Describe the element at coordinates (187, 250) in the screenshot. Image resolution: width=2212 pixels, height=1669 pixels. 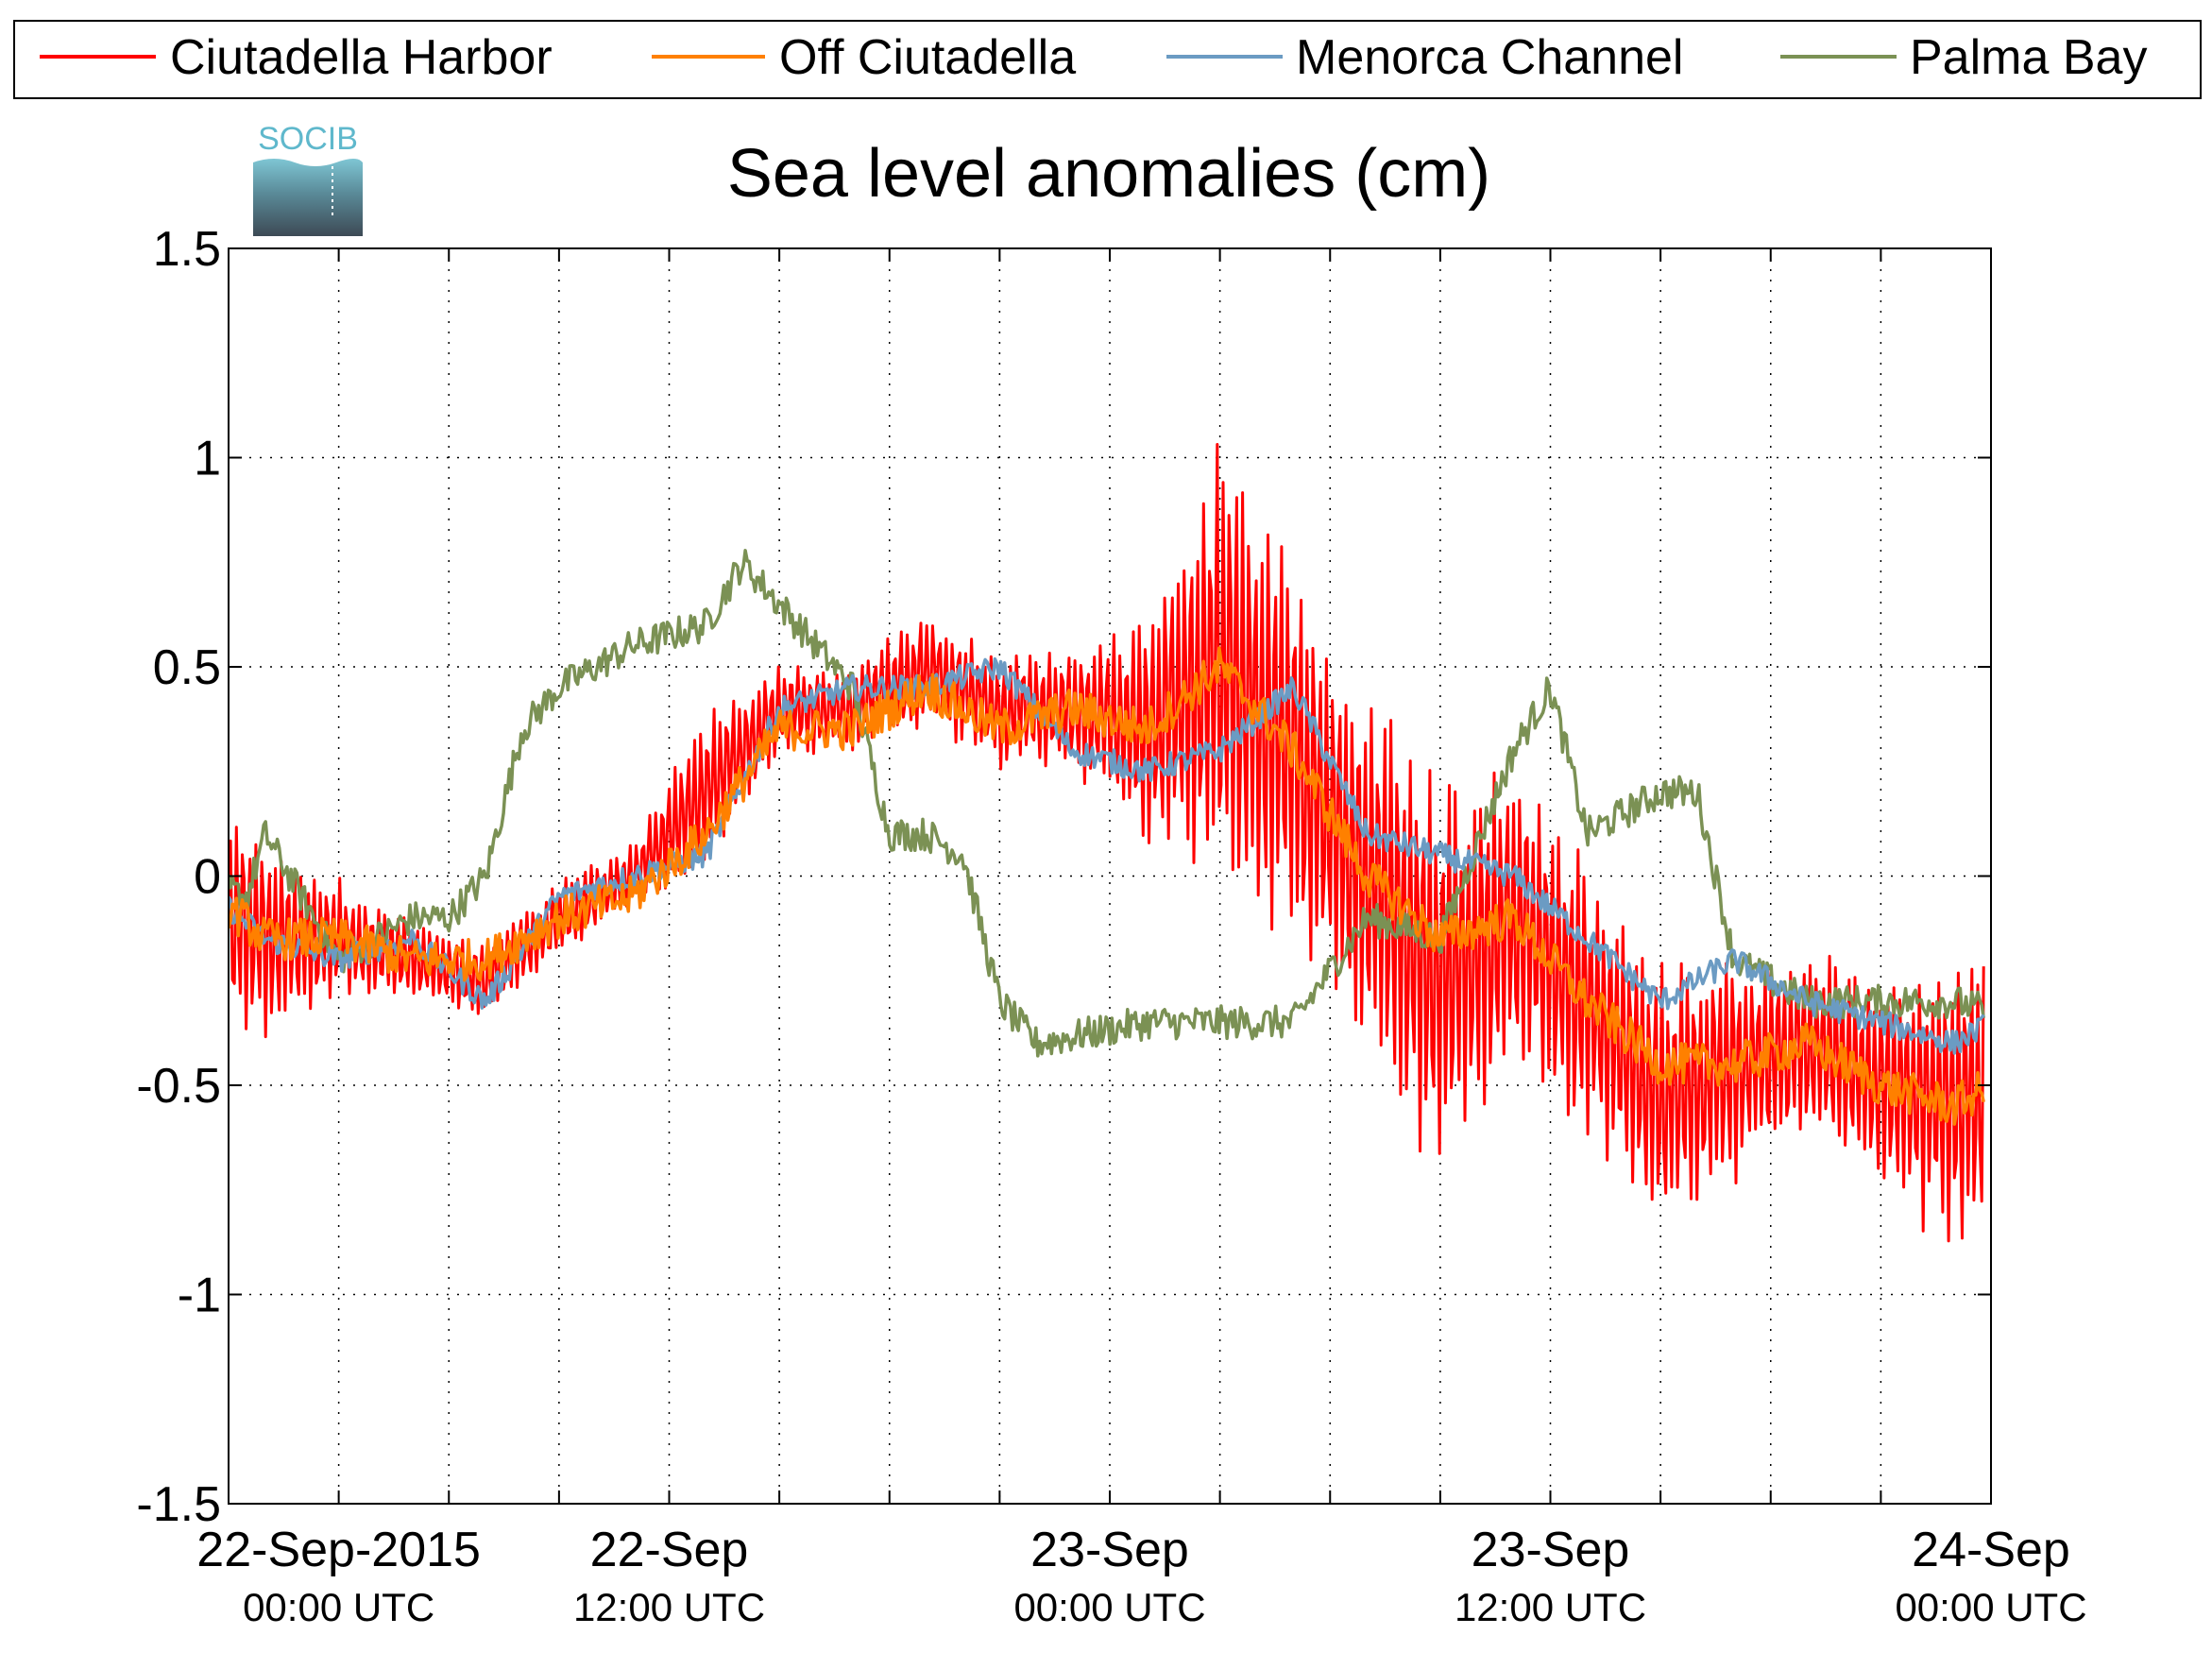
I see `y-tick-label: 1.5` at that location.